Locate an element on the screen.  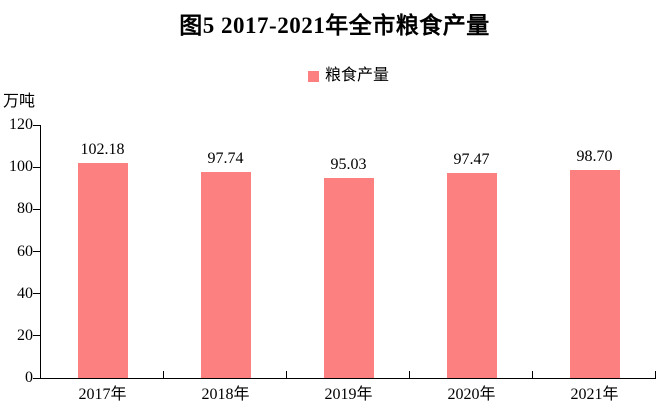
y-axis-unit-label: 万吨 is located at coordinates (19, 101).